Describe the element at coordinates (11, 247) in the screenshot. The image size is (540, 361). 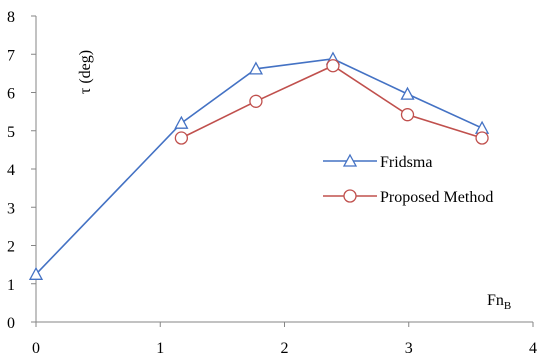
I see `y-tick-label-2: 2` at that location.